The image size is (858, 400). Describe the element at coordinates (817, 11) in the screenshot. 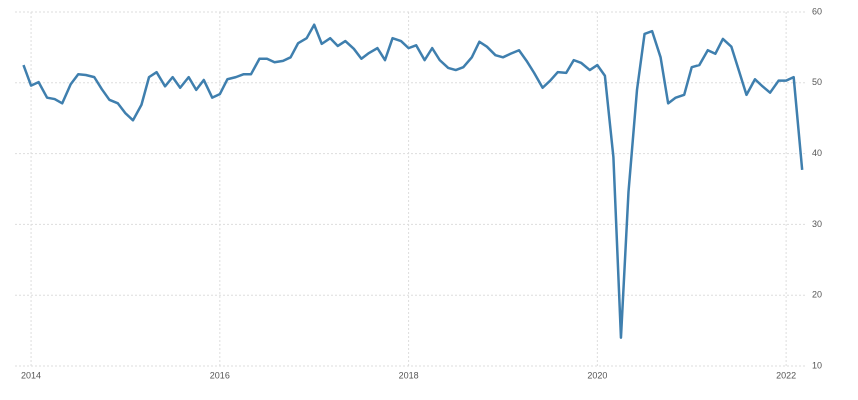

I see `y-tick-label: 60` at that location.